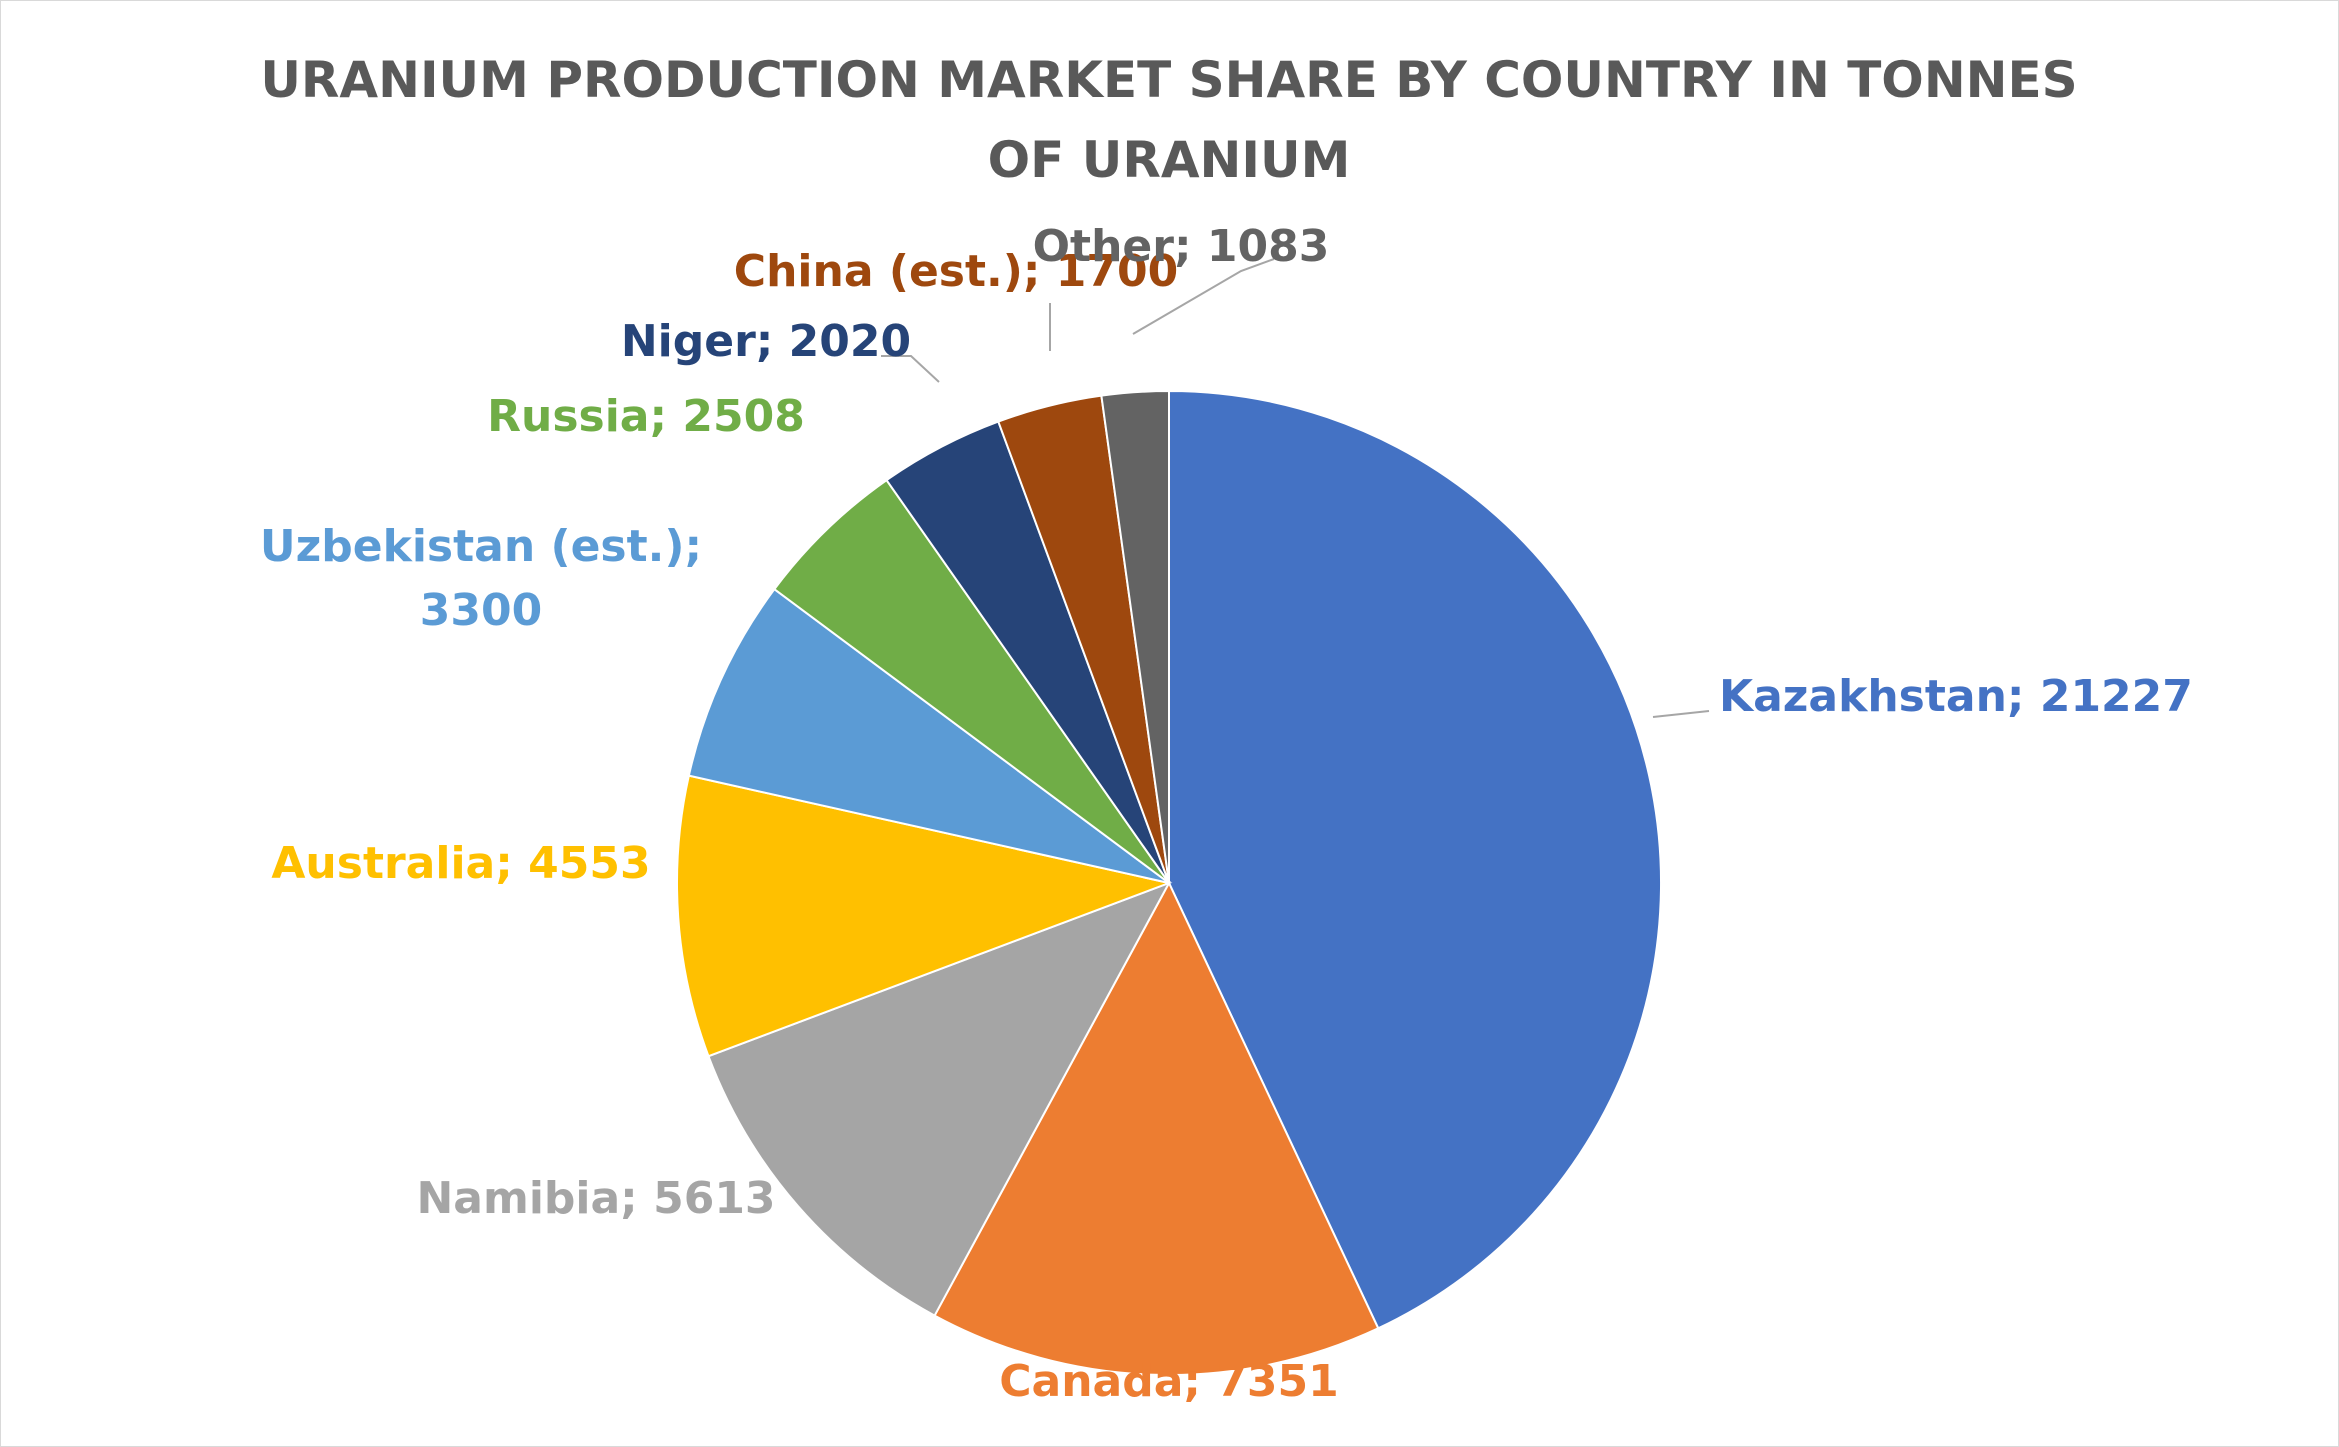  I want to click on data-label-namibia: Namibia; 5613, so click(595, 1198).